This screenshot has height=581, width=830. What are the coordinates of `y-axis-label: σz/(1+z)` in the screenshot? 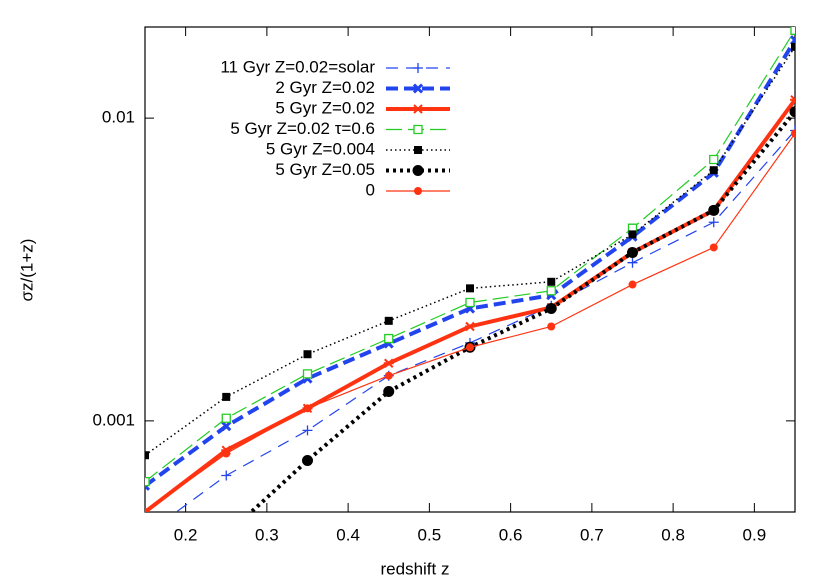 It's located at (26, 270).